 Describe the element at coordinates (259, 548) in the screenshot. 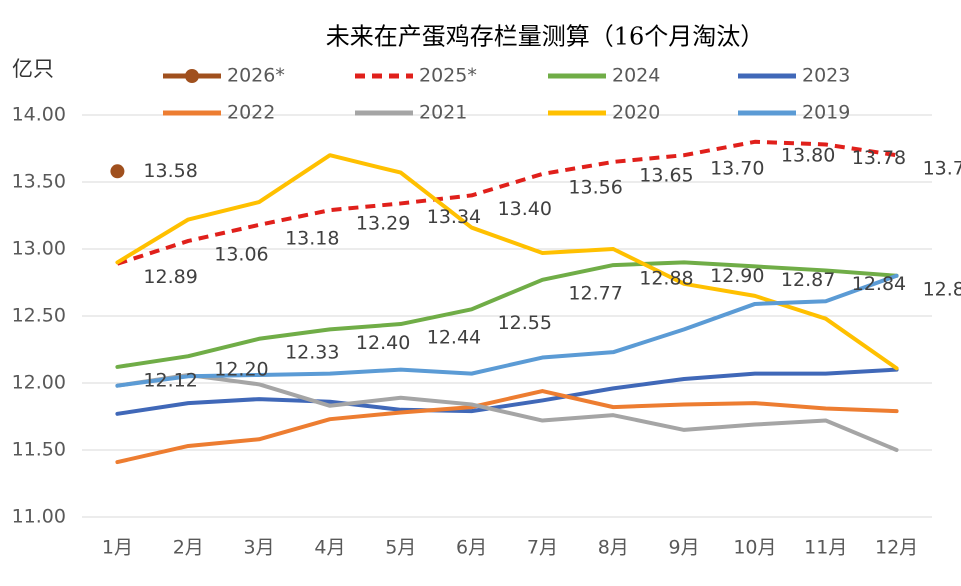

I see `x-tick-label: 3月` at that location.